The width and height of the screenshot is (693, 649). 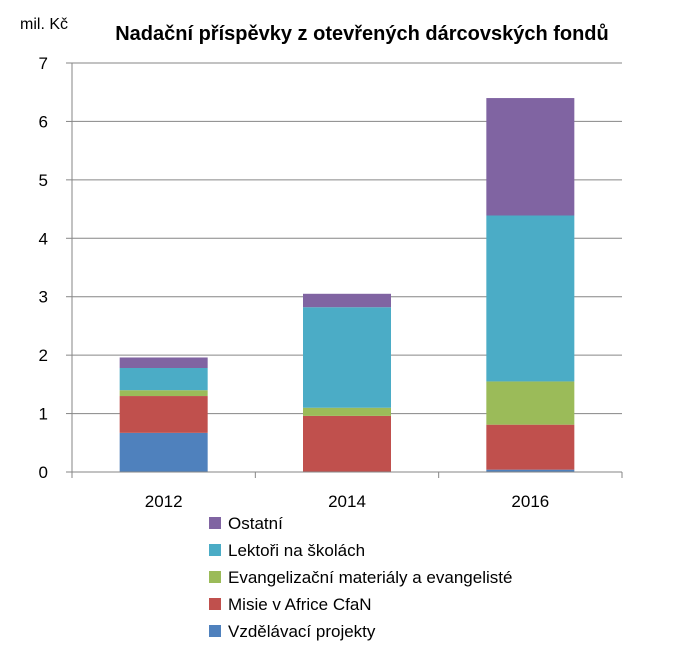 I want to click on y-tick-labels: 0 1 2 3 4 5 6 7, so click(x=43, y=268).